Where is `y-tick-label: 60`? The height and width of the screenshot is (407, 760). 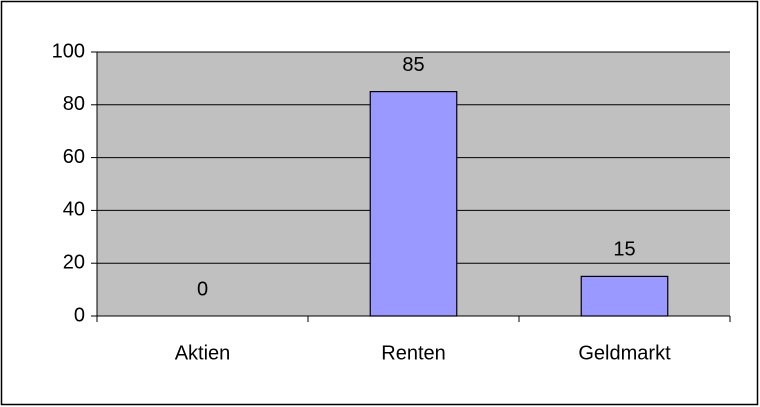
y-tick-label: 60 is located at coordinates (74, 157).